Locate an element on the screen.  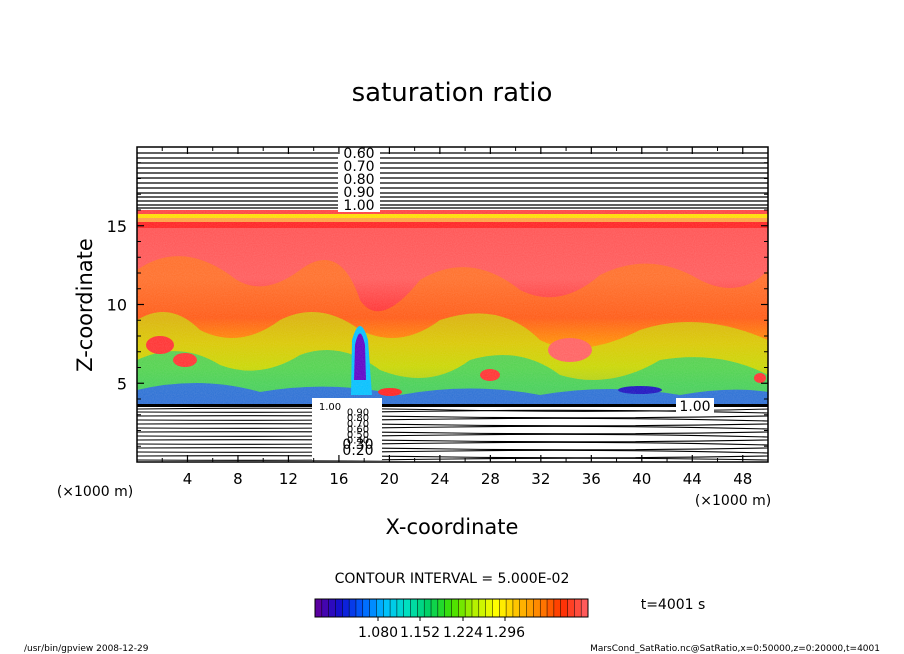
x-tick-label: 48 is located at coordinates (742, 479).